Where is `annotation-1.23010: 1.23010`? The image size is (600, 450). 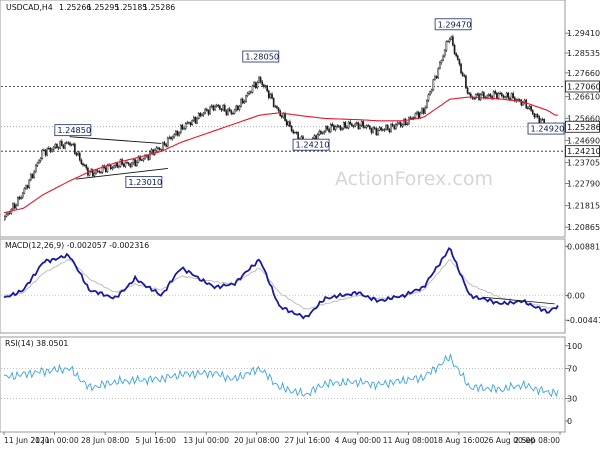 annotation-1.23010: 1.23010 is located at coordinates (144, 182).